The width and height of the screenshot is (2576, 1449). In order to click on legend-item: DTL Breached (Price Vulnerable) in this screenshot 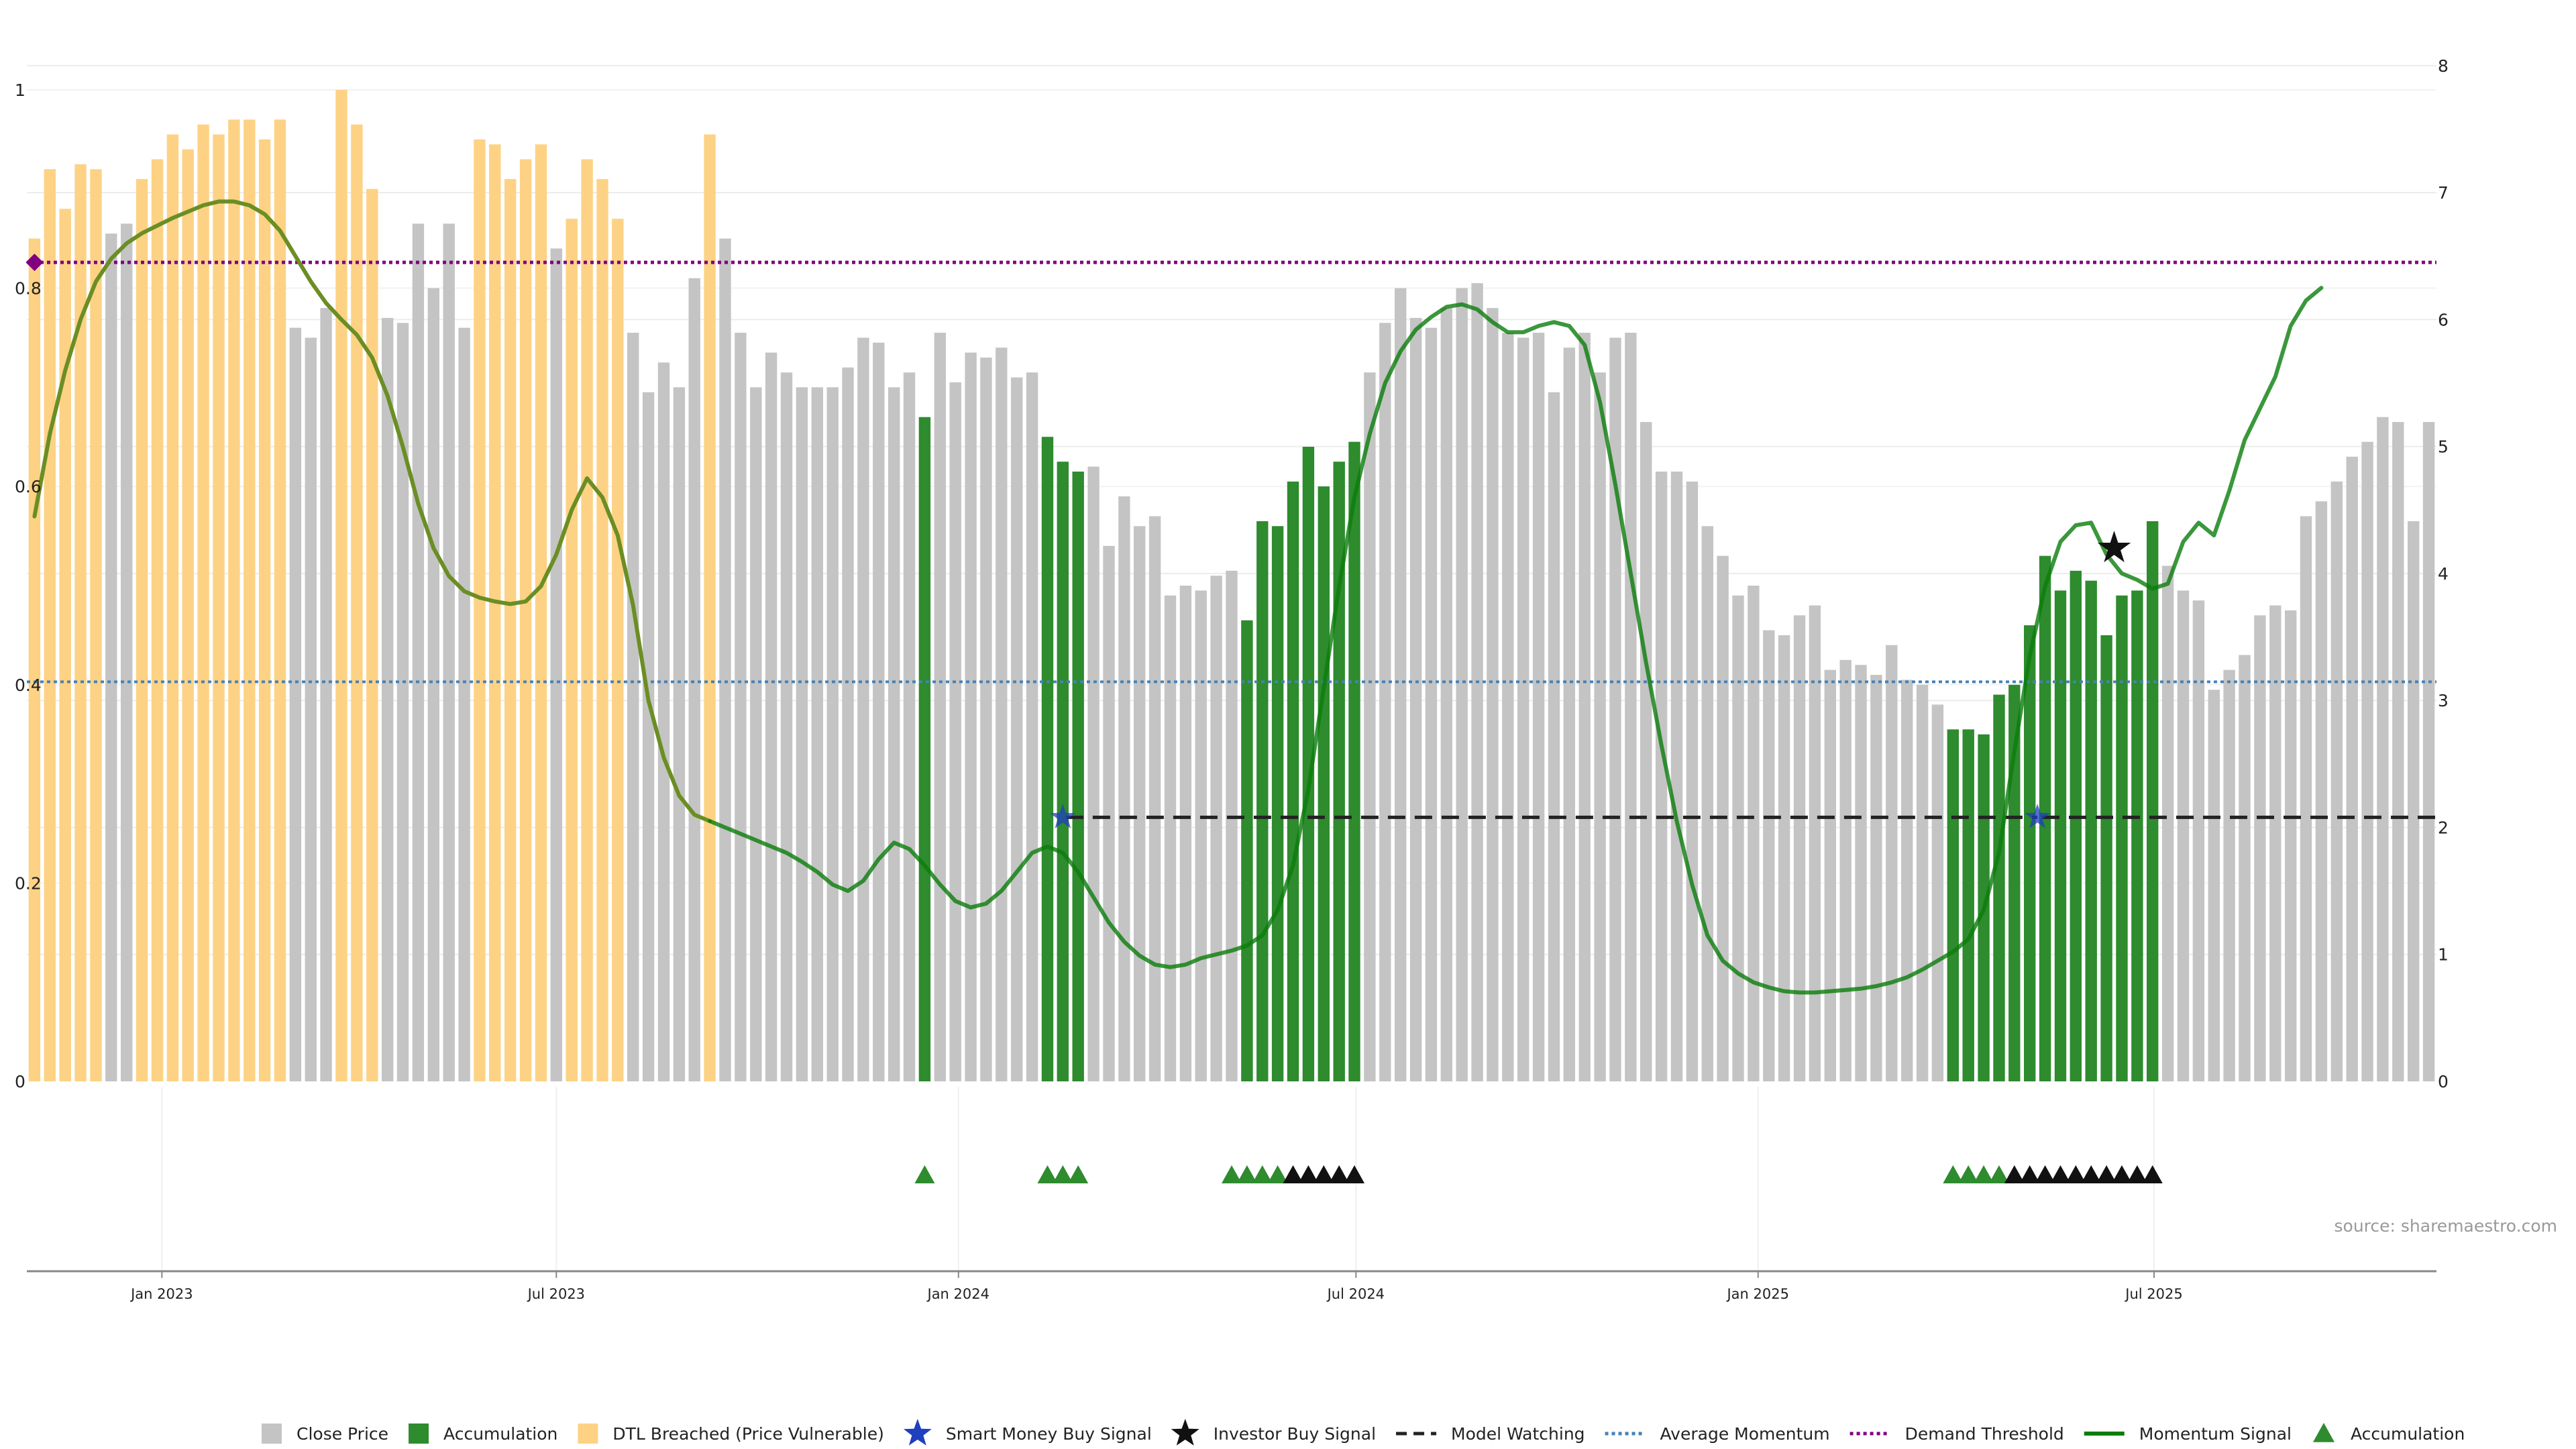, I will do `click(731, 1434)`.